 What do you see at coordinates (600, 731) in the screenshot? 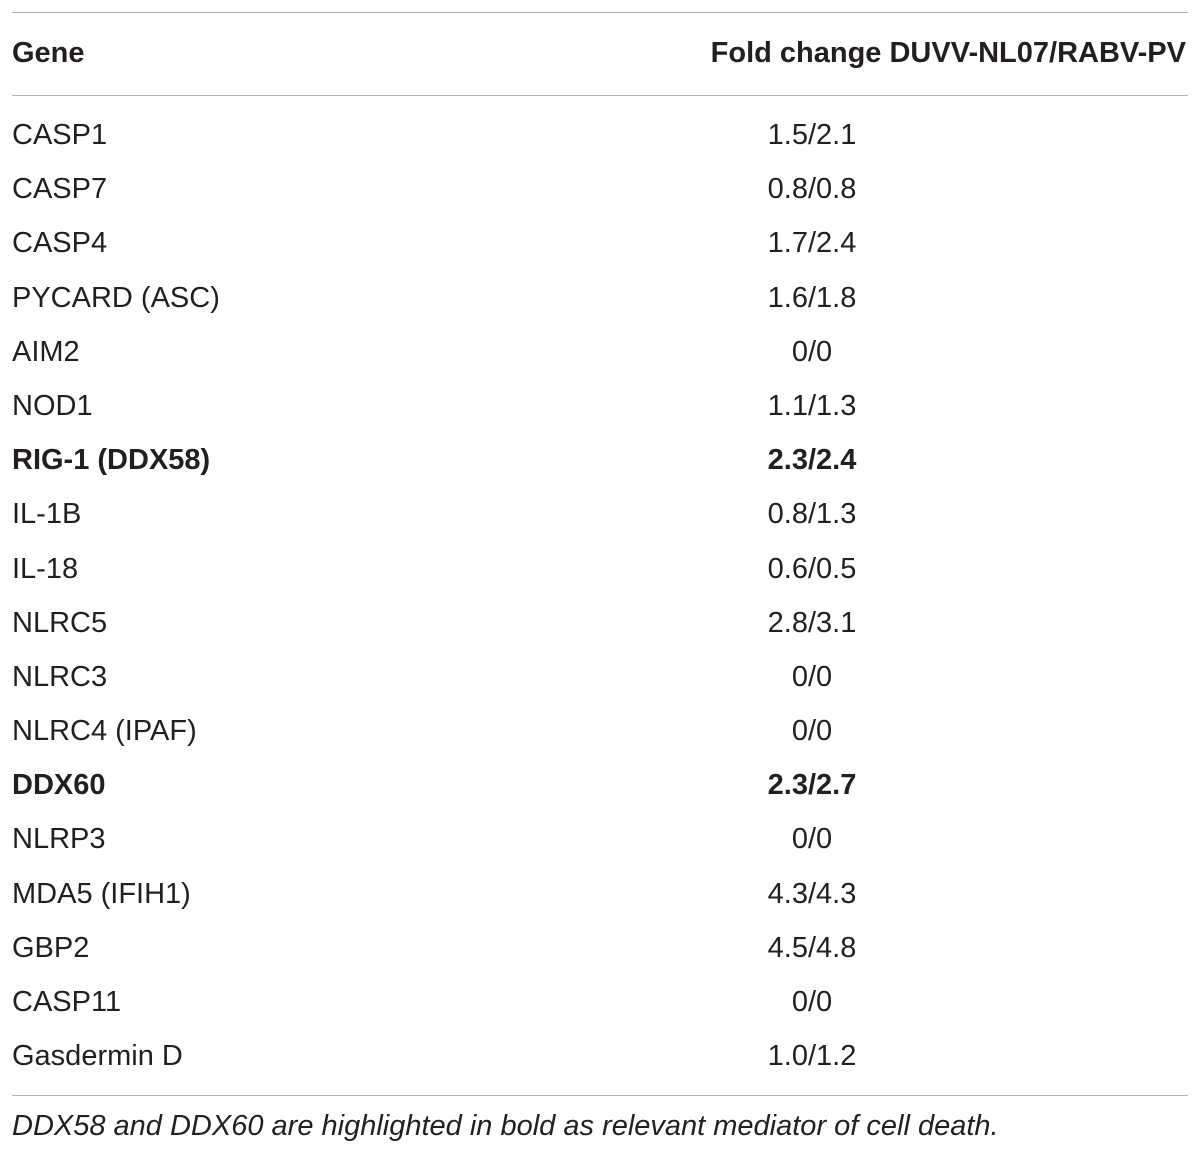
I see `table-row: NLRC4 (IPAF) 0/0` at bounding box center [600, 731].